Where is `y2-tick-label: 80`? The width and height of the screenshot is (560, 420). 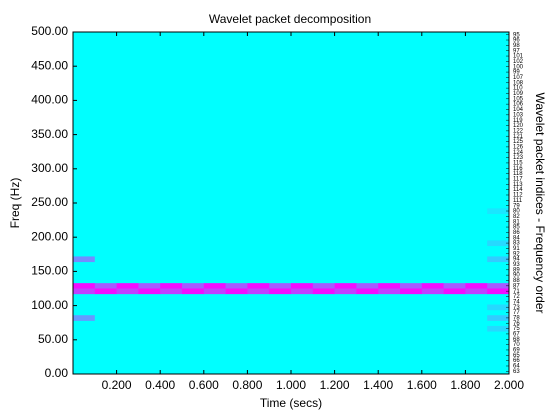 y2-tick-label: 80 is located at coordinates (516, 212).